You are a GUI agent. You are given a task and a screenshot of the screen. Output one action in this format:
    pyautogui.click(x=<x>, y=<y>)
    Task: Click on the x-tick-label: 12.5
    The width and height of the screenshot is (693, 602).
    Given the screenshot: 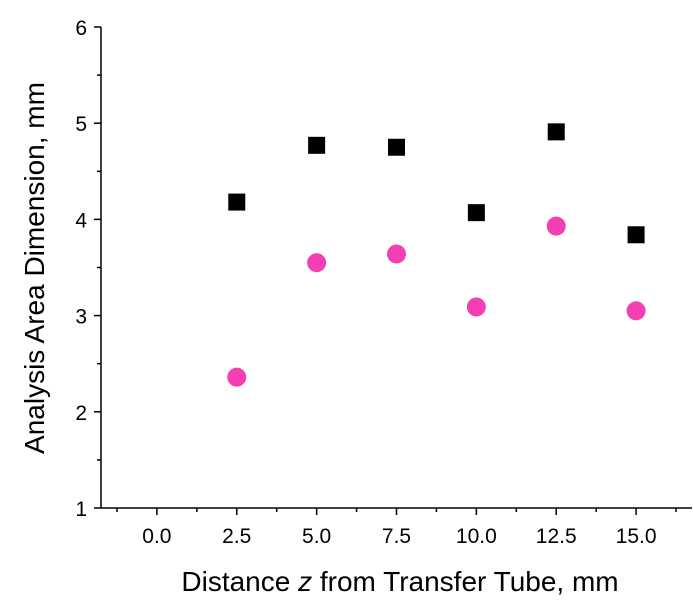 What is the action you would take?
    pyautogui.click(x=556, y=536)
    